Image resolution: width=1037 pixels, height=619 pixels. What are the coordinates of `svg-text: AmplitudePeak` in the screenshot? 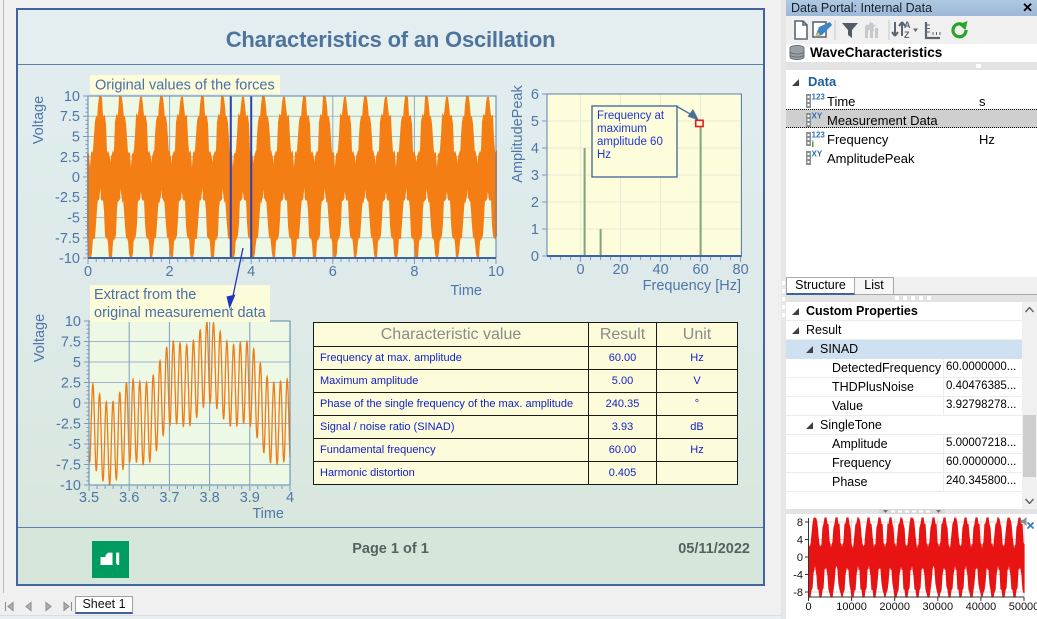 It's located at (518, 133).